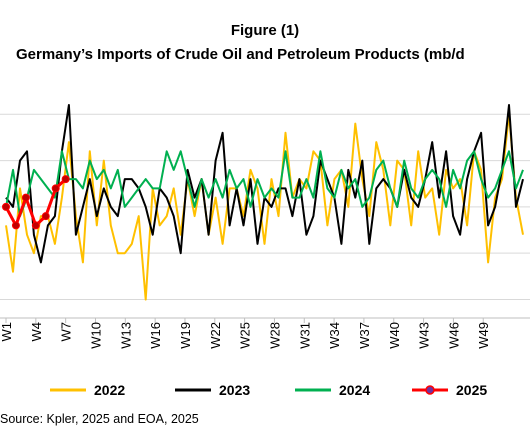  Describe the element at coordinates (36, 332) in the screenshot. I see `x-tick-label: W4` at that location.